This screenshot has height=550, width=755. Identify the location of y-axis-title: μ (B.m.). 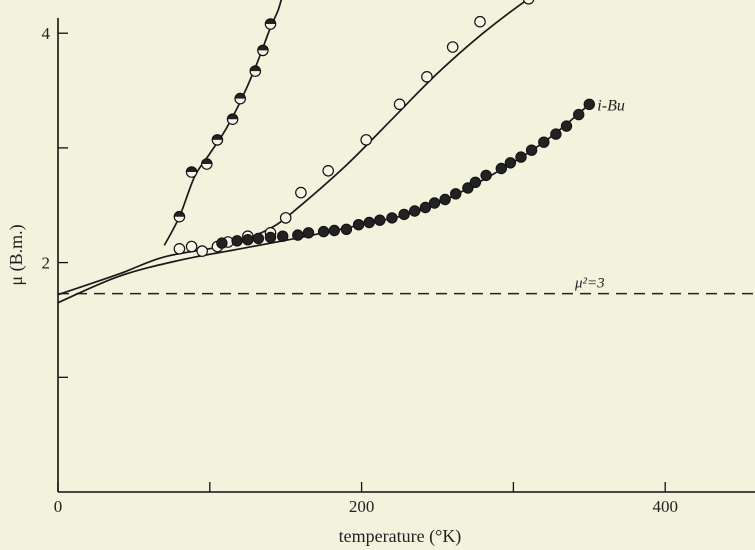
(16, 254).